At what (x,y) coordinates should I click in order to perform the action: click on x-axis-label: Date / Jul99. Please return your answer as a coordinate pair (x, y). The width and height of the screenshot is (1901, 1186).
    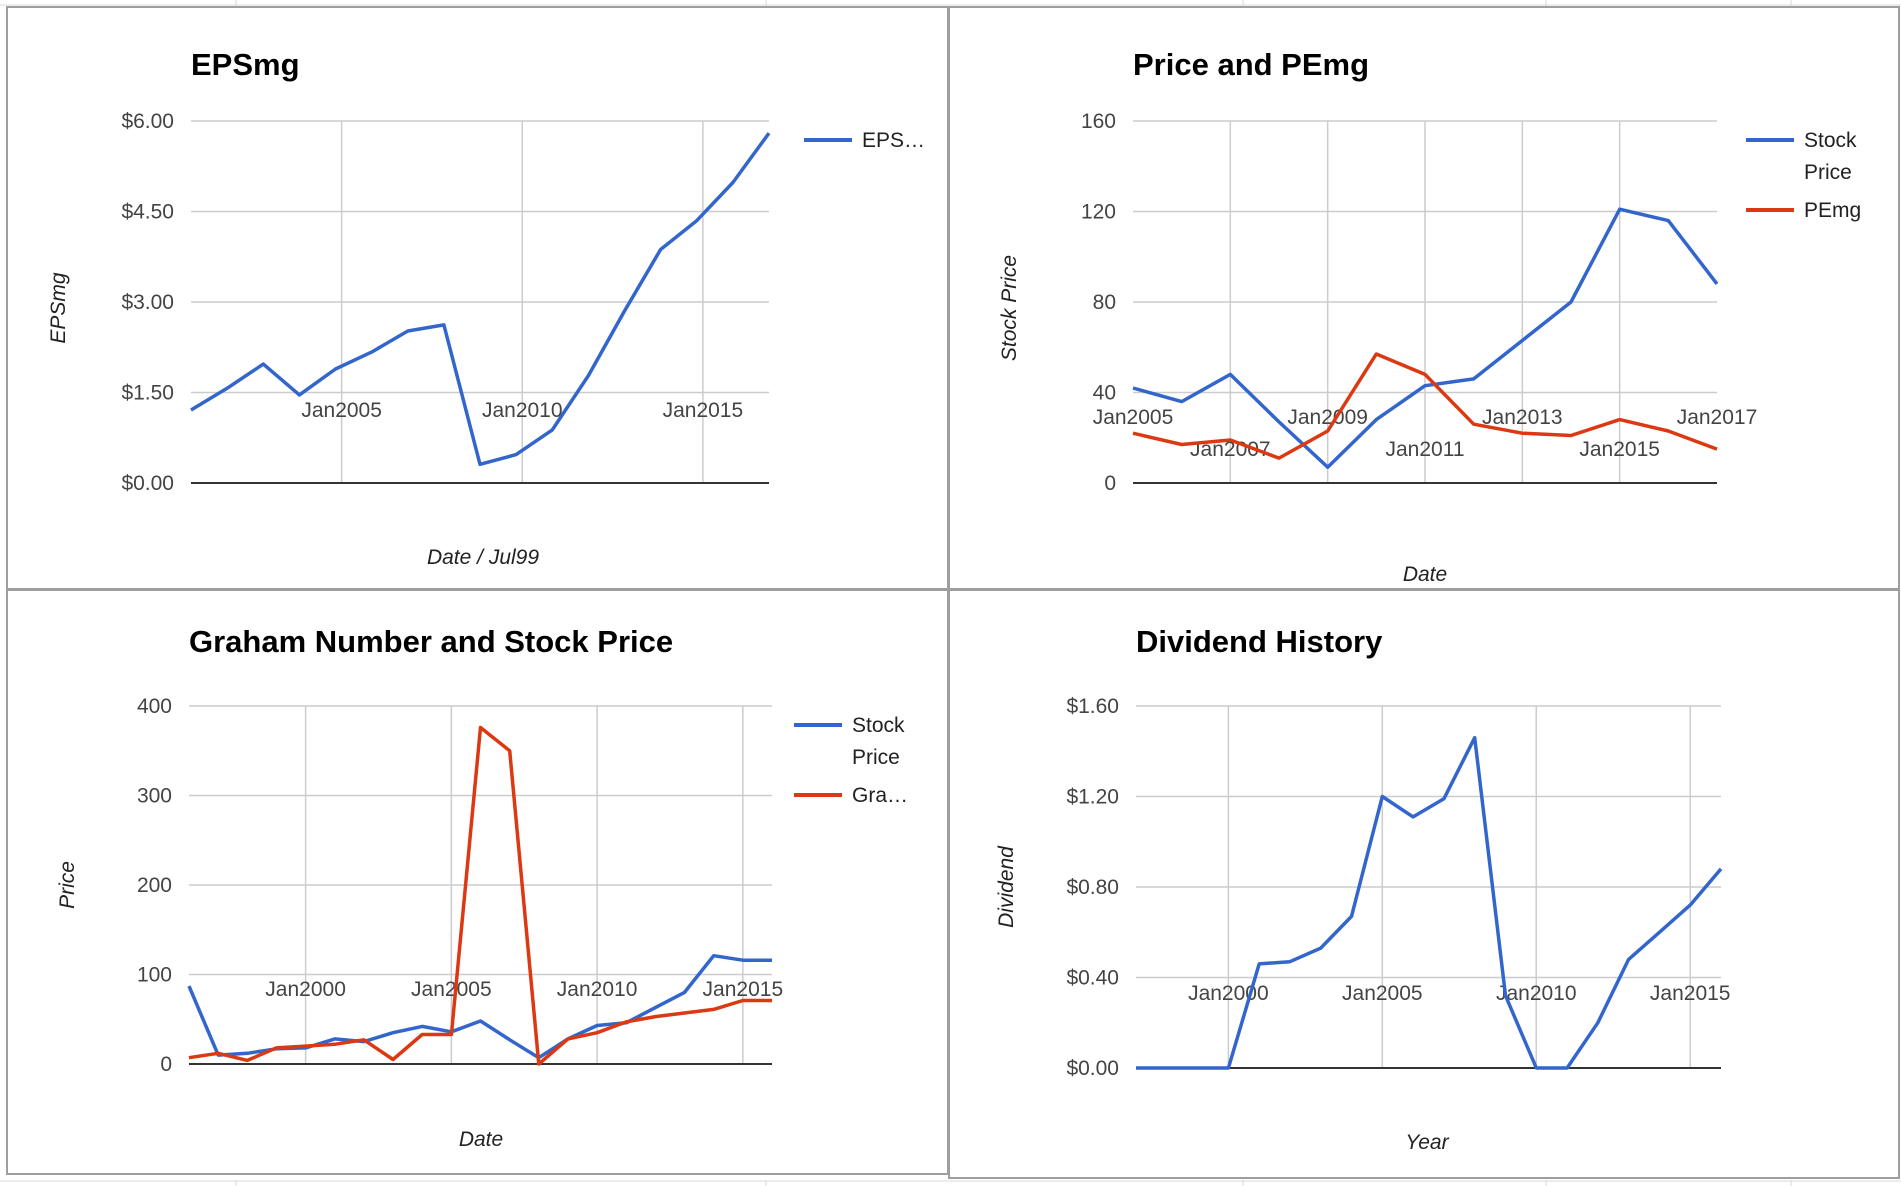
    Looking at the image, I should click on (483, 557).